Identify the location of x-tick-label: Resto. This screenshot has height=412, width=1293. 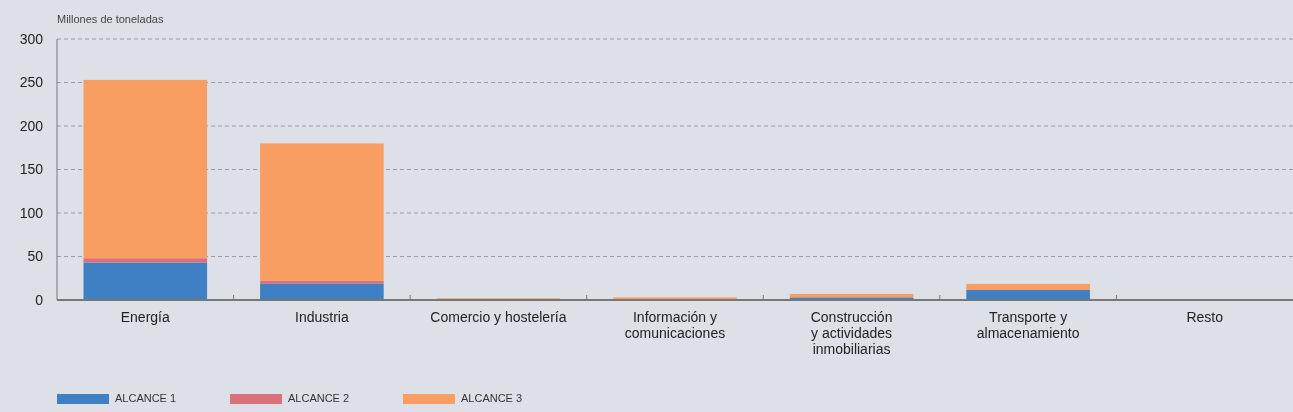
(1205, 317).